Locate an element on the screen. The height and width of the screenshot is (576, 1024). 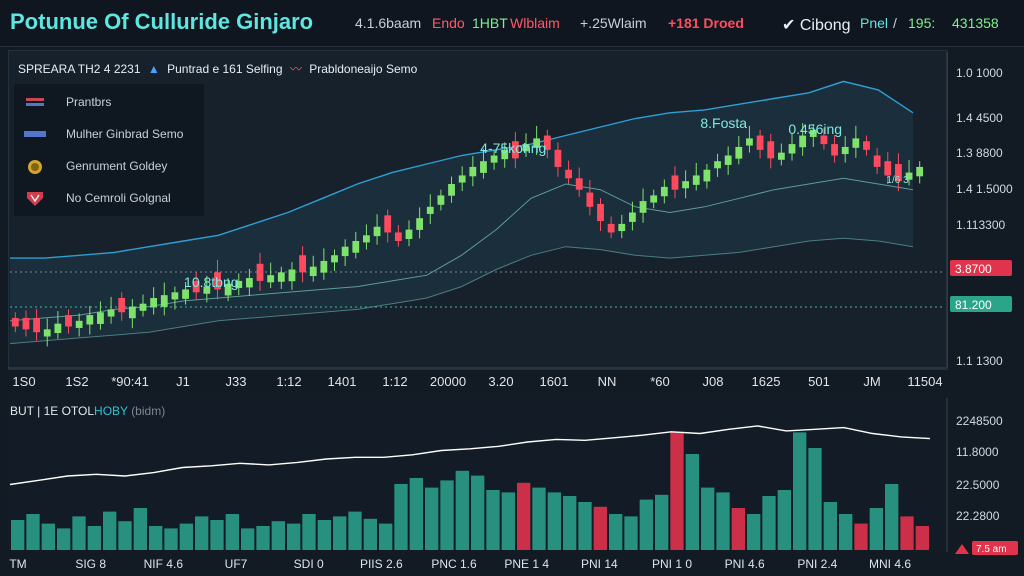
x-tick-label: 11504 is located at coordinates (924, 381).